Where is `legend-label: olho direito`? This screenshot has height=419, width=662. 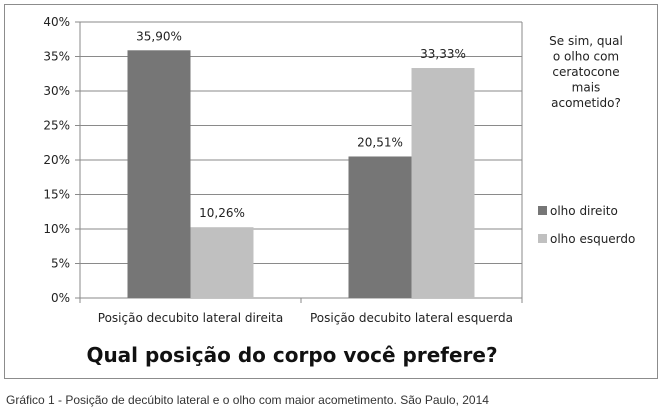 legend-label: olho direito is located at coordinates (584, 211).